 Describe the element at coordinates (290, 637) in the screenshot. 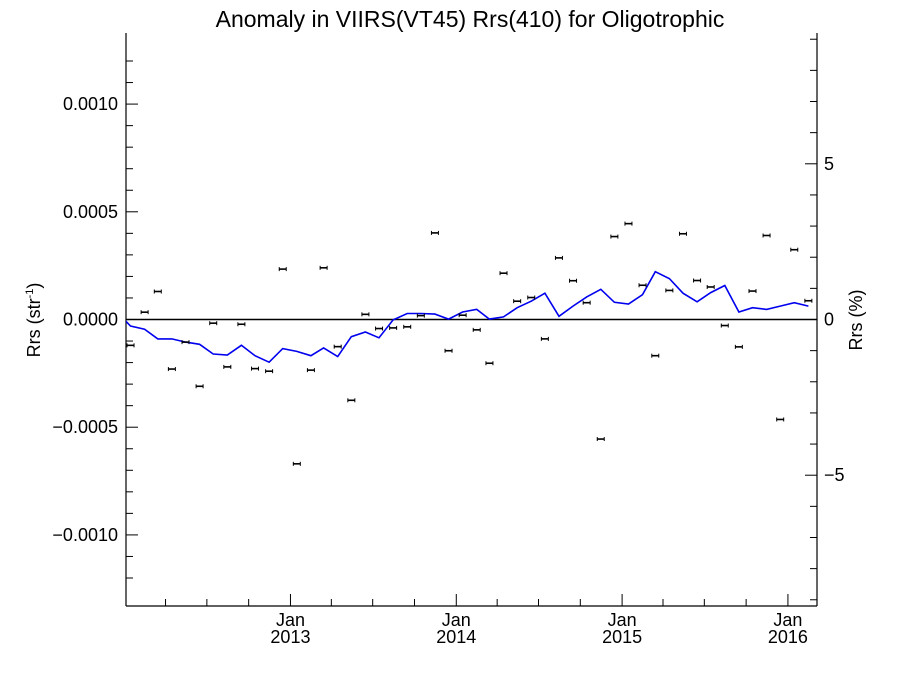

I see `x-tick-year: 2013` at that location.